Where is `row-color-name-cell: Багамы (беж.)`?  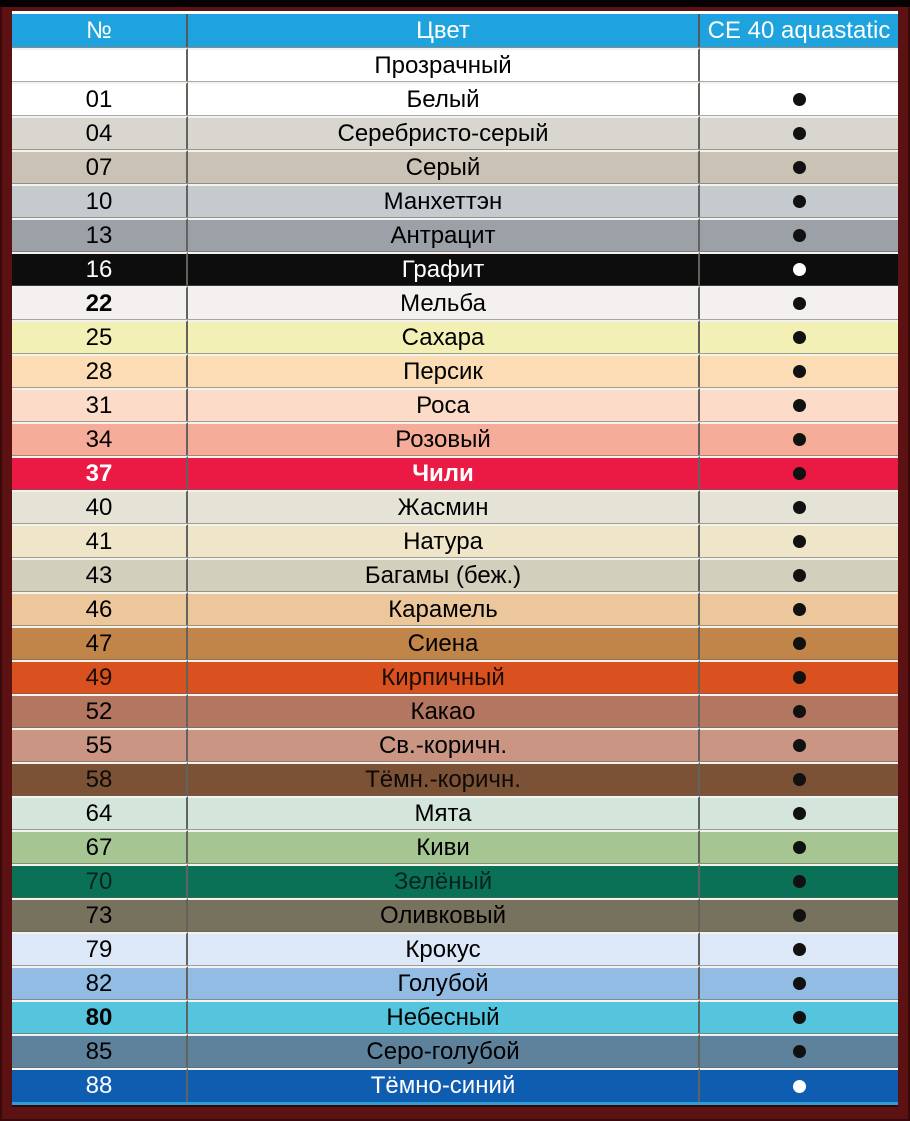
row-color-name-cell: Багамы (беж.) is located at coordinates (444, 574).